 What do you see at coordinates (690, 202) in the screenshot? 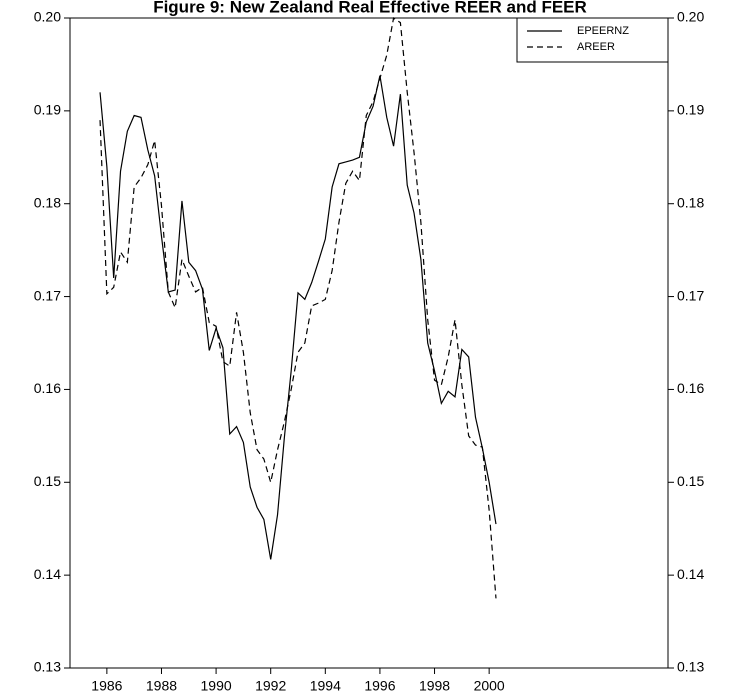
I see `y2-tick-label: 0.18` at bounding box center [690, 202].